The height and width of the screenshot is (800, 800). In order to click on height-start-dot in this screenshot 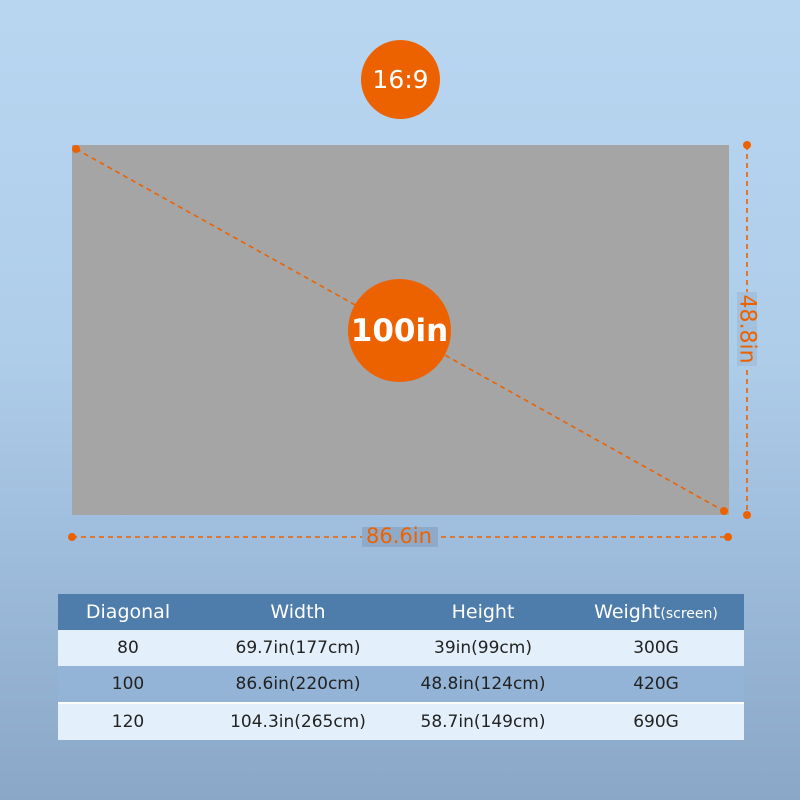, I will do `click(747, 145)`.